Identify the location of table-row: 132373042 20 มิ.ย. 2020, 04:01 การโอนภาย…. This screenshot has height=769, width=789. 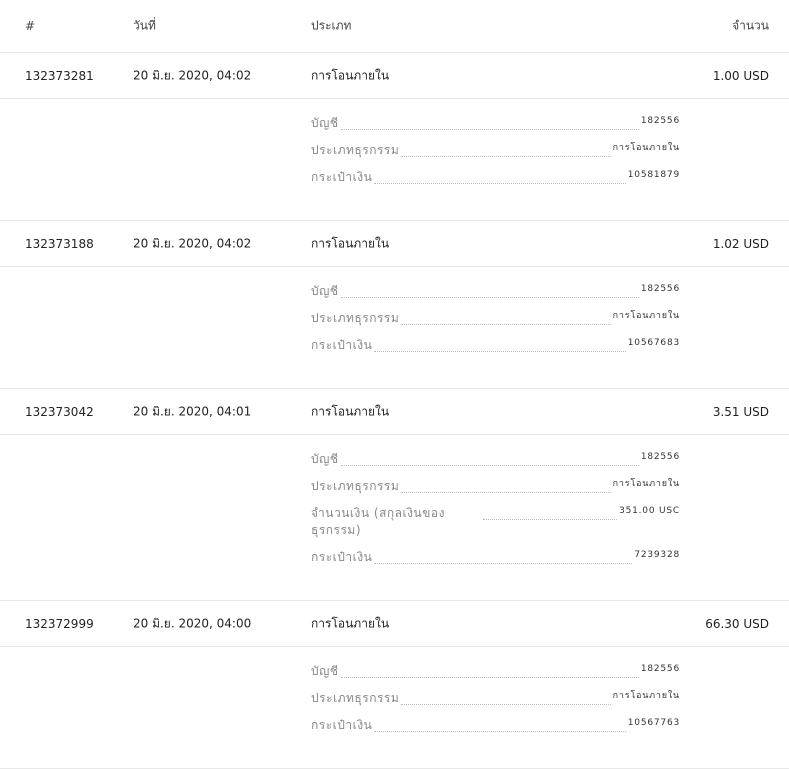
(394, 412).